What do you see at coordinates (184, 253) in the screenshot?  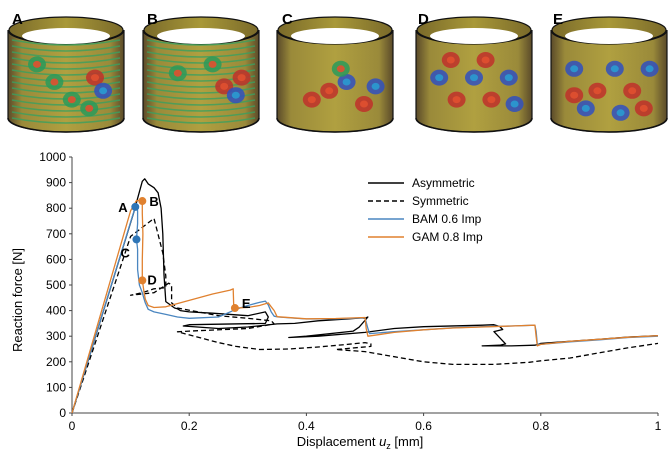 I see `markers-layer: A B C D E` at bounding box center [184, 253].